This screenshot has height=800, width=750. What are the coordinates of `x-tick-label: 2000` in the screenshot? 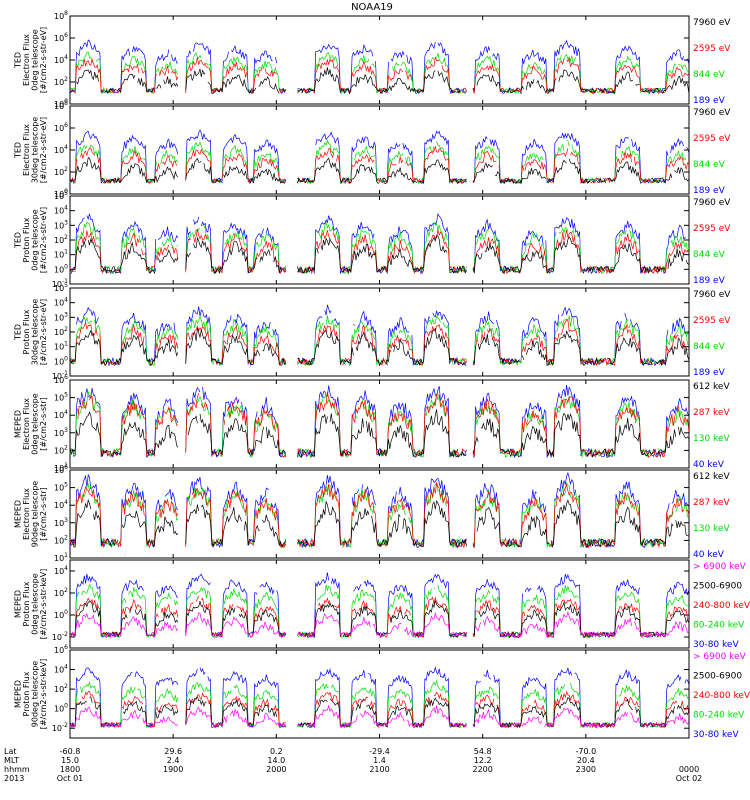 It's located at (276, 769).